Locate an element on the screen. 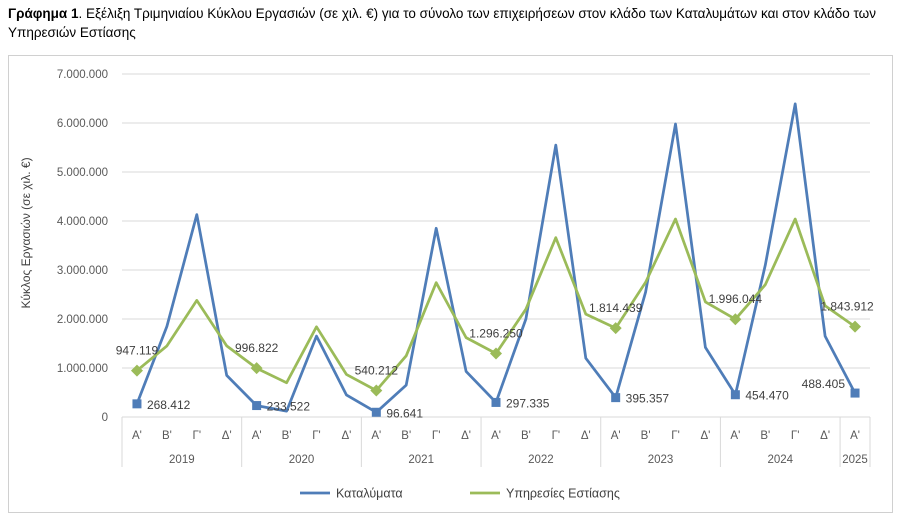 Image resolution: width=903 pixels, height=521 pixels. data-label: 454.470 is located at coordinates (767, 396).